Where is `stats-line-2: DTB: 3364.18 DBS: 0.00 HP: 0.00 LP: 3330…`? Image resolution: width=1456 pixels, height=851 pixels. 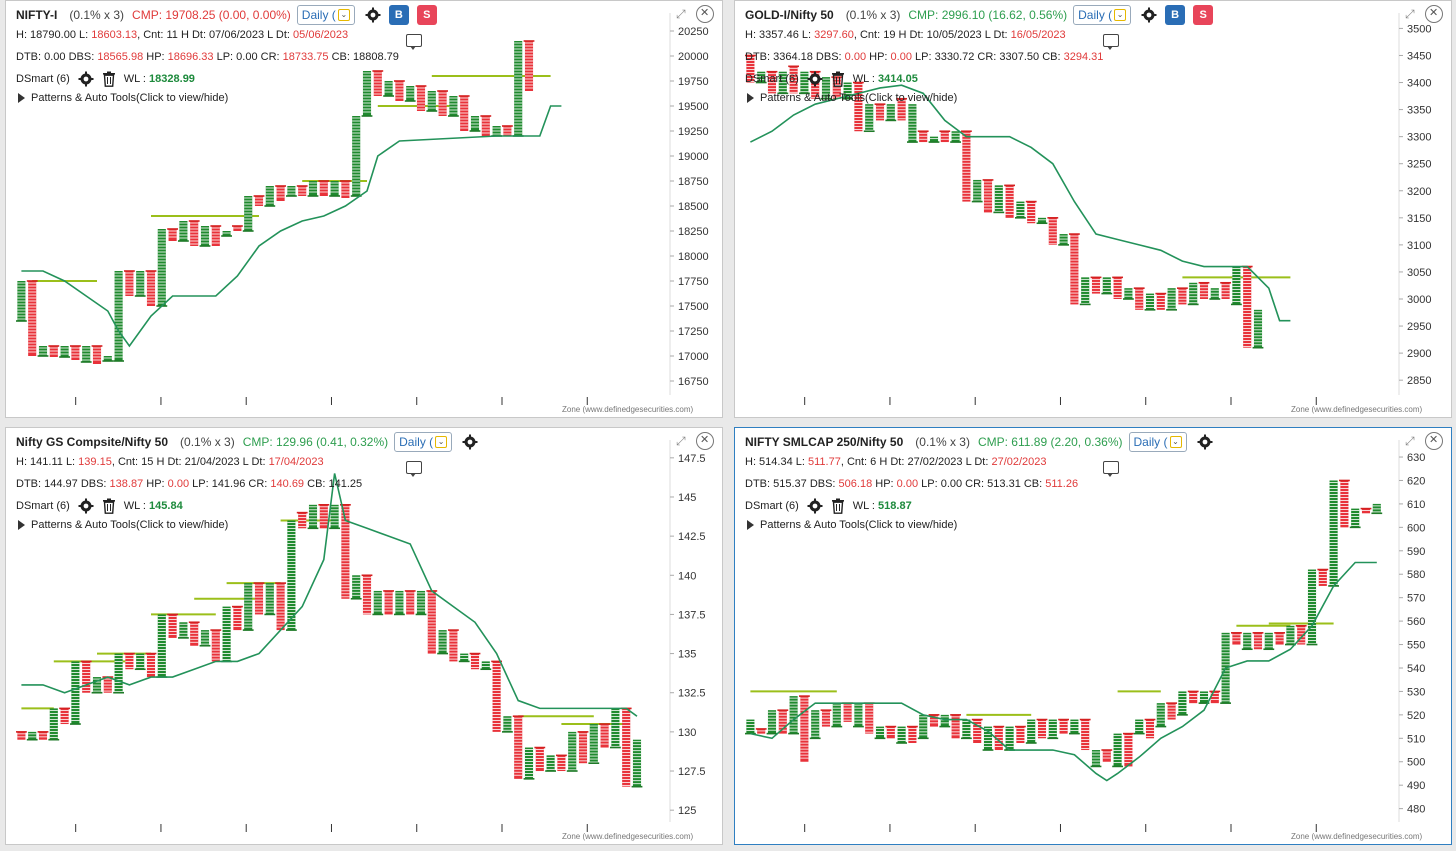 stats-line-2: DTB: 3364.18 DBS: 0.00 HP: 0.00 LP: 3330… is located at coordinates (924, 57).